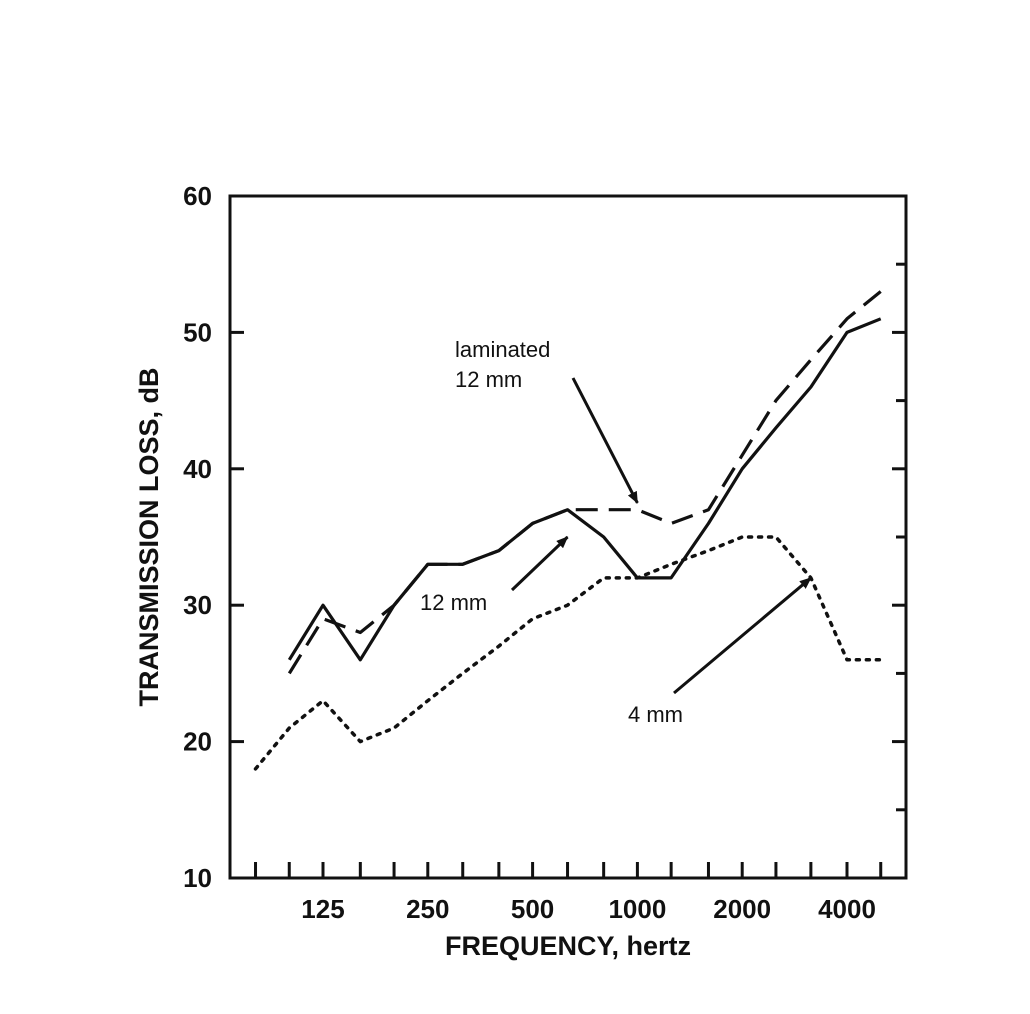  I want to click on y-tick-label: 30, so click(197, 605).